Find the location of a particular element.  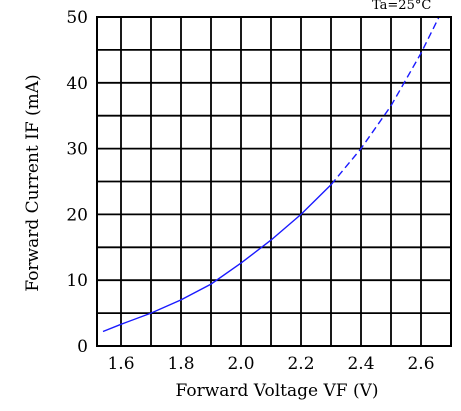

y-axis-label: Forward Current IF (mA) is located at coordinates (33, 182).